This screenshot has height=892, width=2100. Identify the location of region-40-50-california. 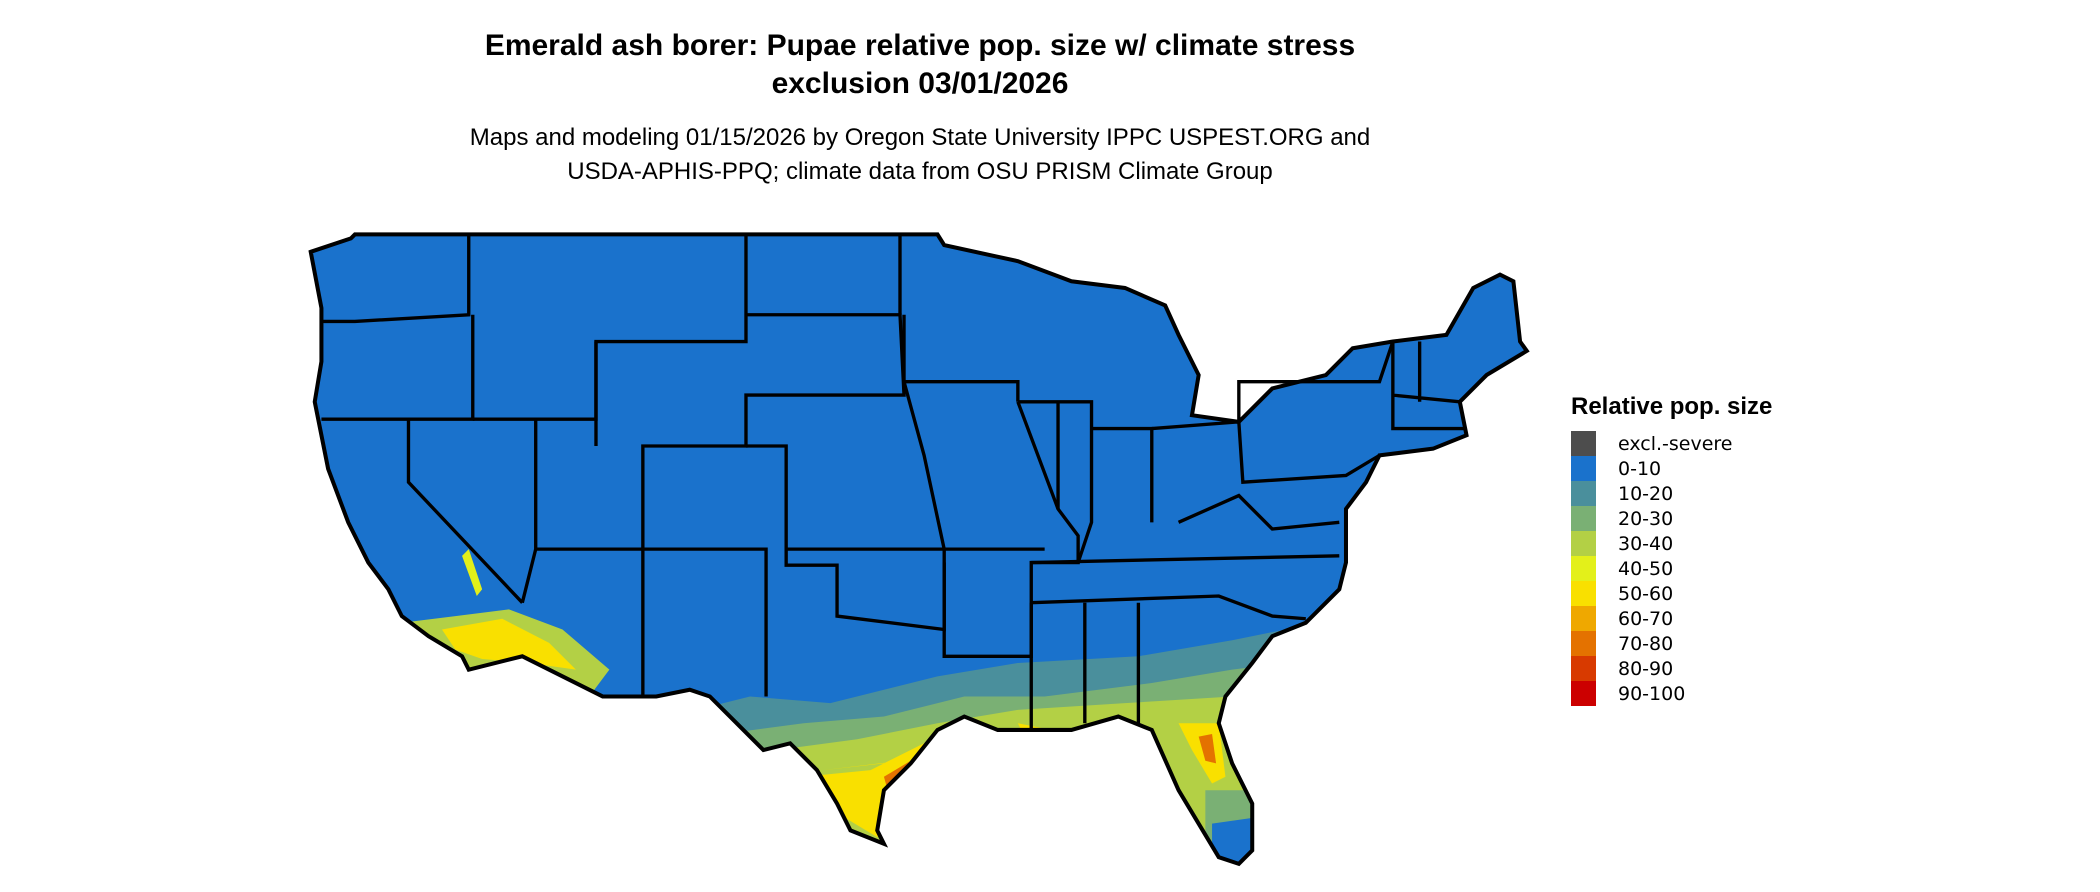
(472, 572).